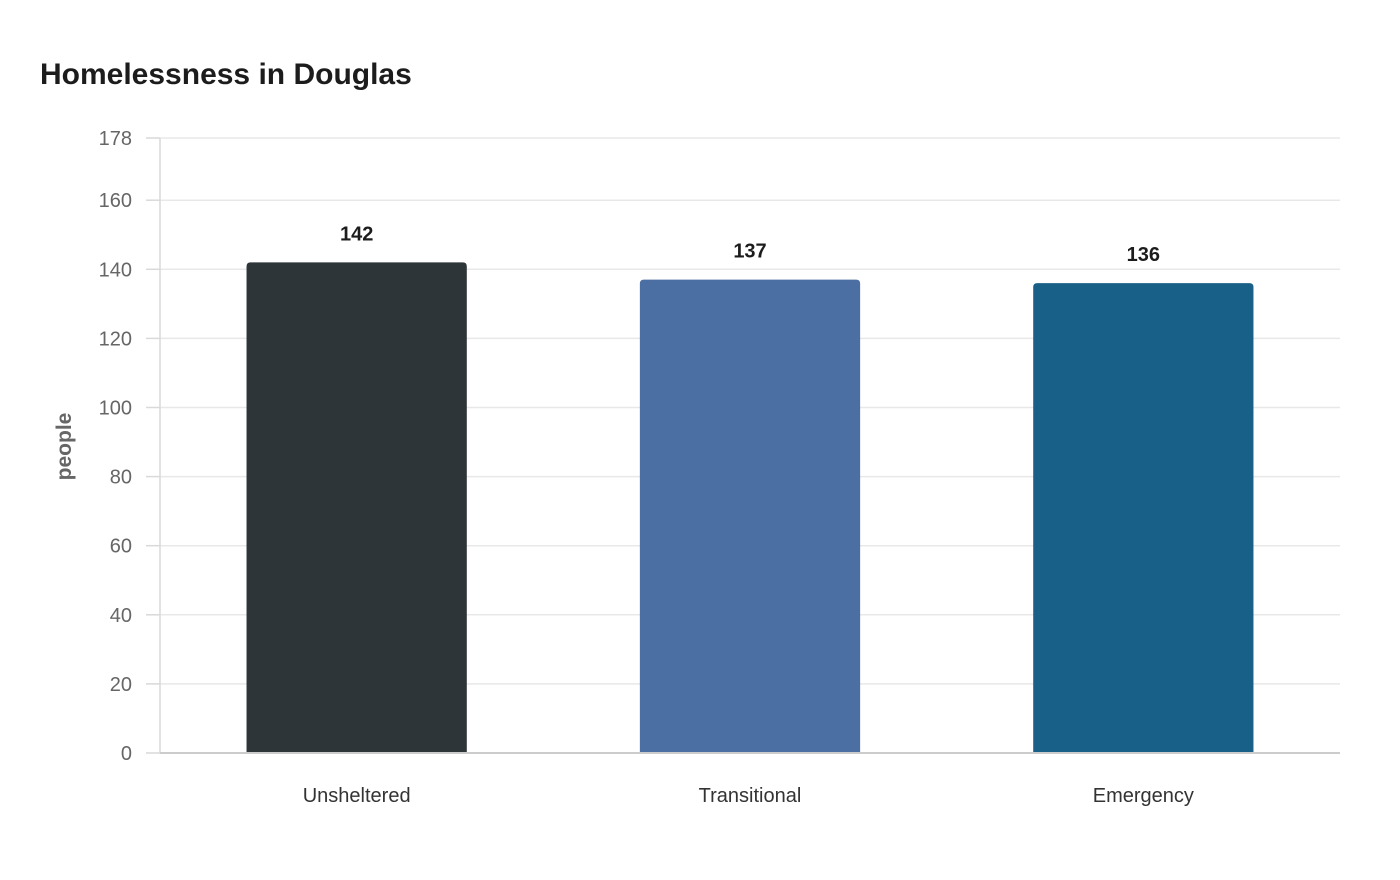  I want to click on x-tick-label-transitional: Transitional, so click(750, 796).